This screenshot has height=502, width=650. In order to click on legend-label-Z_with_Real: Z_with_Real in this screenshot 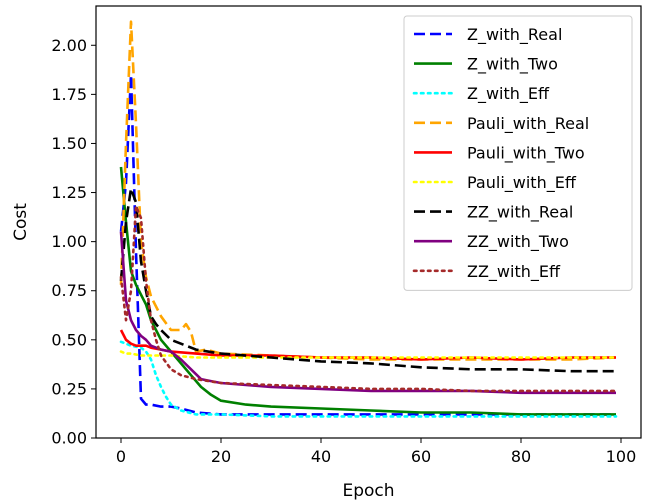, I will do `click(514, 35)`.